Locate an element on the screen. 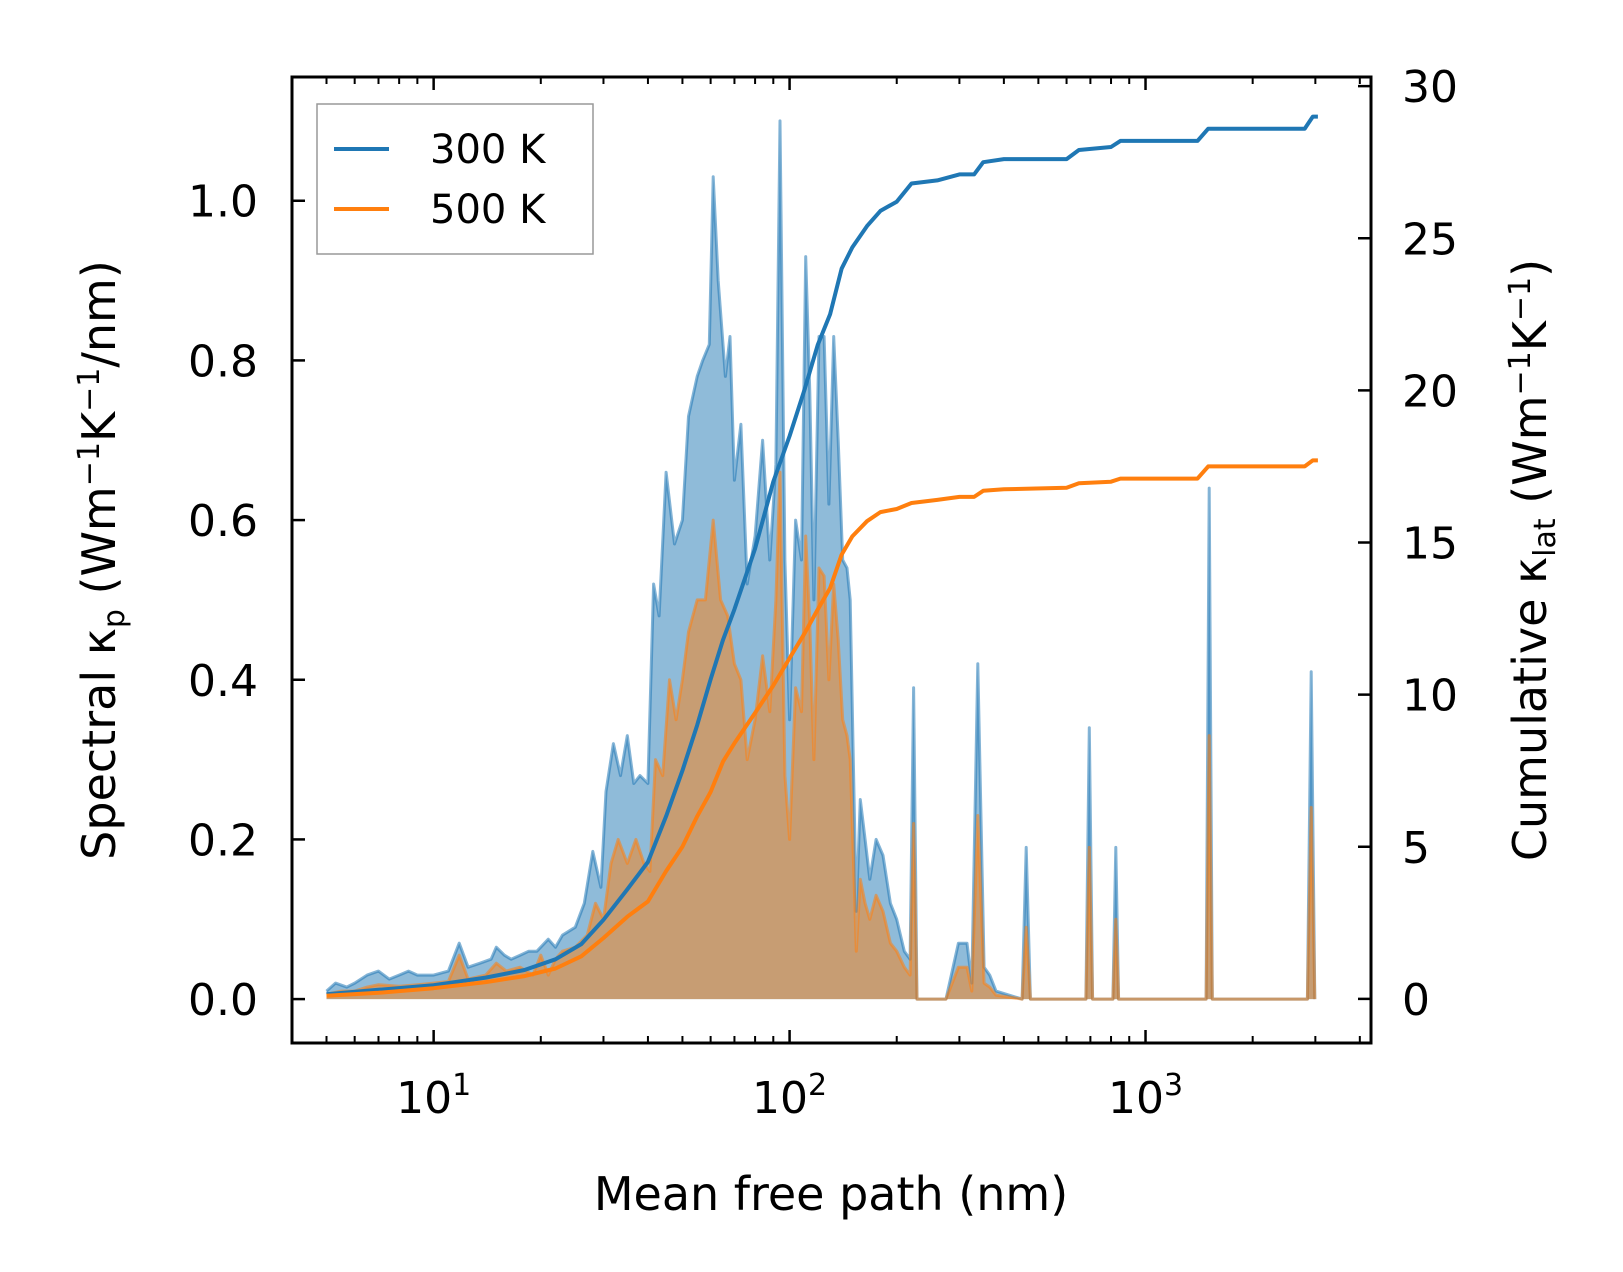 Image resolution: width=1623 pixels, height=1272 pixels. y-right-tick-label: 15 is located at coordinates (1430, 544).